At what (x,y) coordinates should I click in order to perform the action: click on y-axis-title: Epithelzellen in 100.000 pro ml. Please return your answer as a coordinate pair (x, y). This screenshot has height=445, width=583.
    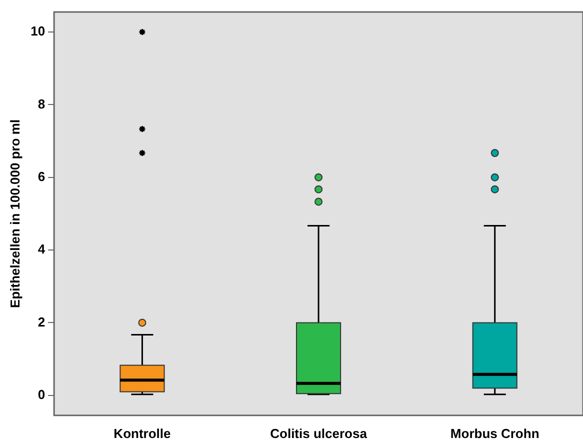
    Looking at the image, I should click on (14, 213).